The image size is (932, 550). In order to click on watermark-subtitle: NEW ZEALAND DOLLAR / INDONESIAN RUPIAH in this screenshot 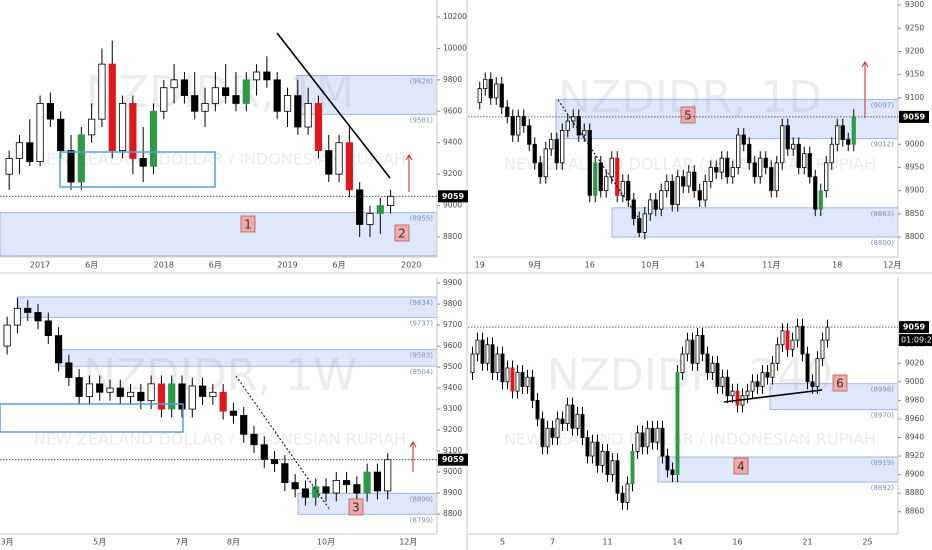, I will do `click(220, 439)`.